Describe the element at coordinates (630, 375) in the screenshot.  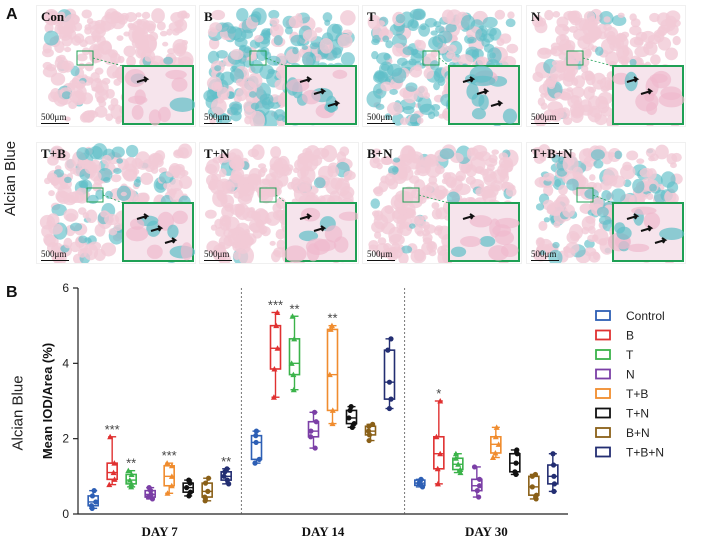
I see `legend-label: N` at that location.